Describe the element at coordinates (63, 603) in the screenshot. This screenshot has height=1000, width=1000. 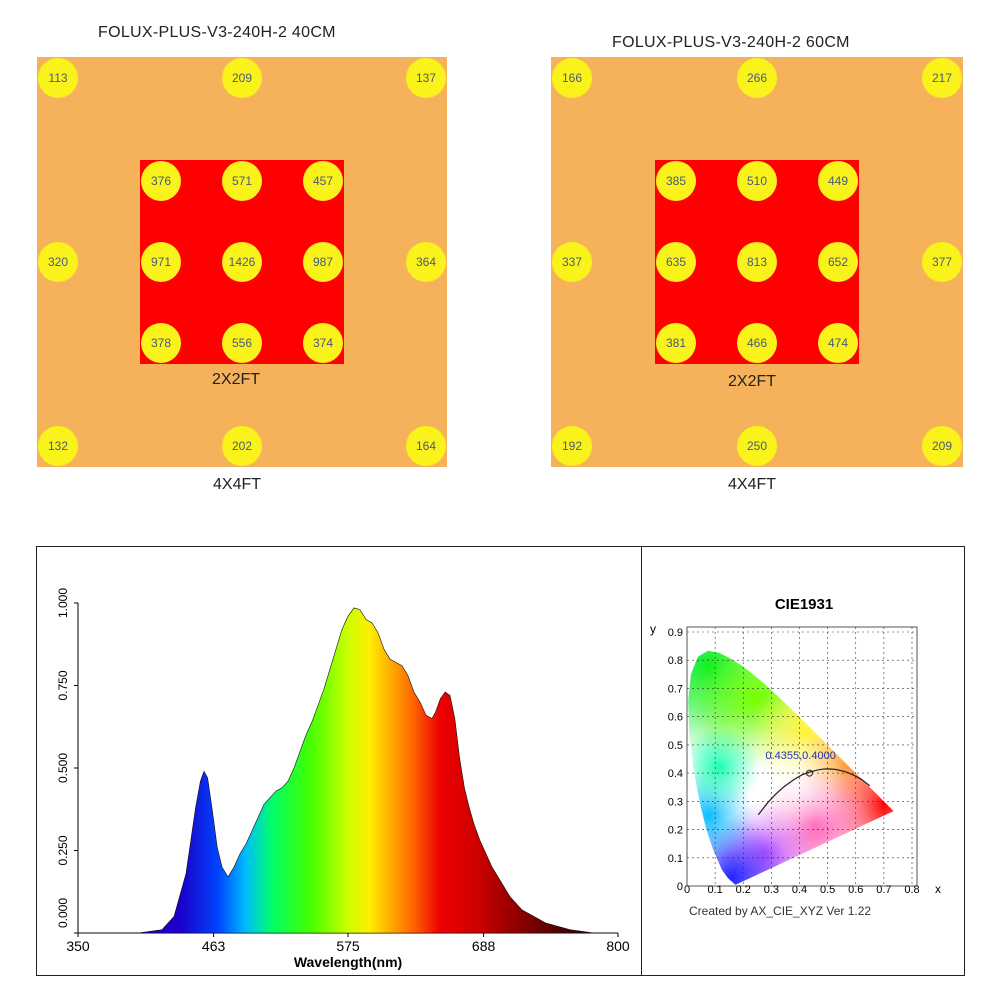
I see `y-tick-label: 1.000` at that location.